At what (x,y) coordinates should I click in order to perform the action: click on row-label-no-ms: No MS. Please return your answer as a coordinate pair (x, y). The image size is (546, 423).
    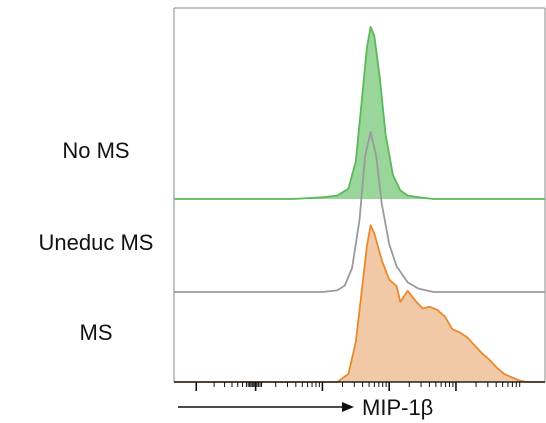
    Looking at the image, I should click on (95, 150).